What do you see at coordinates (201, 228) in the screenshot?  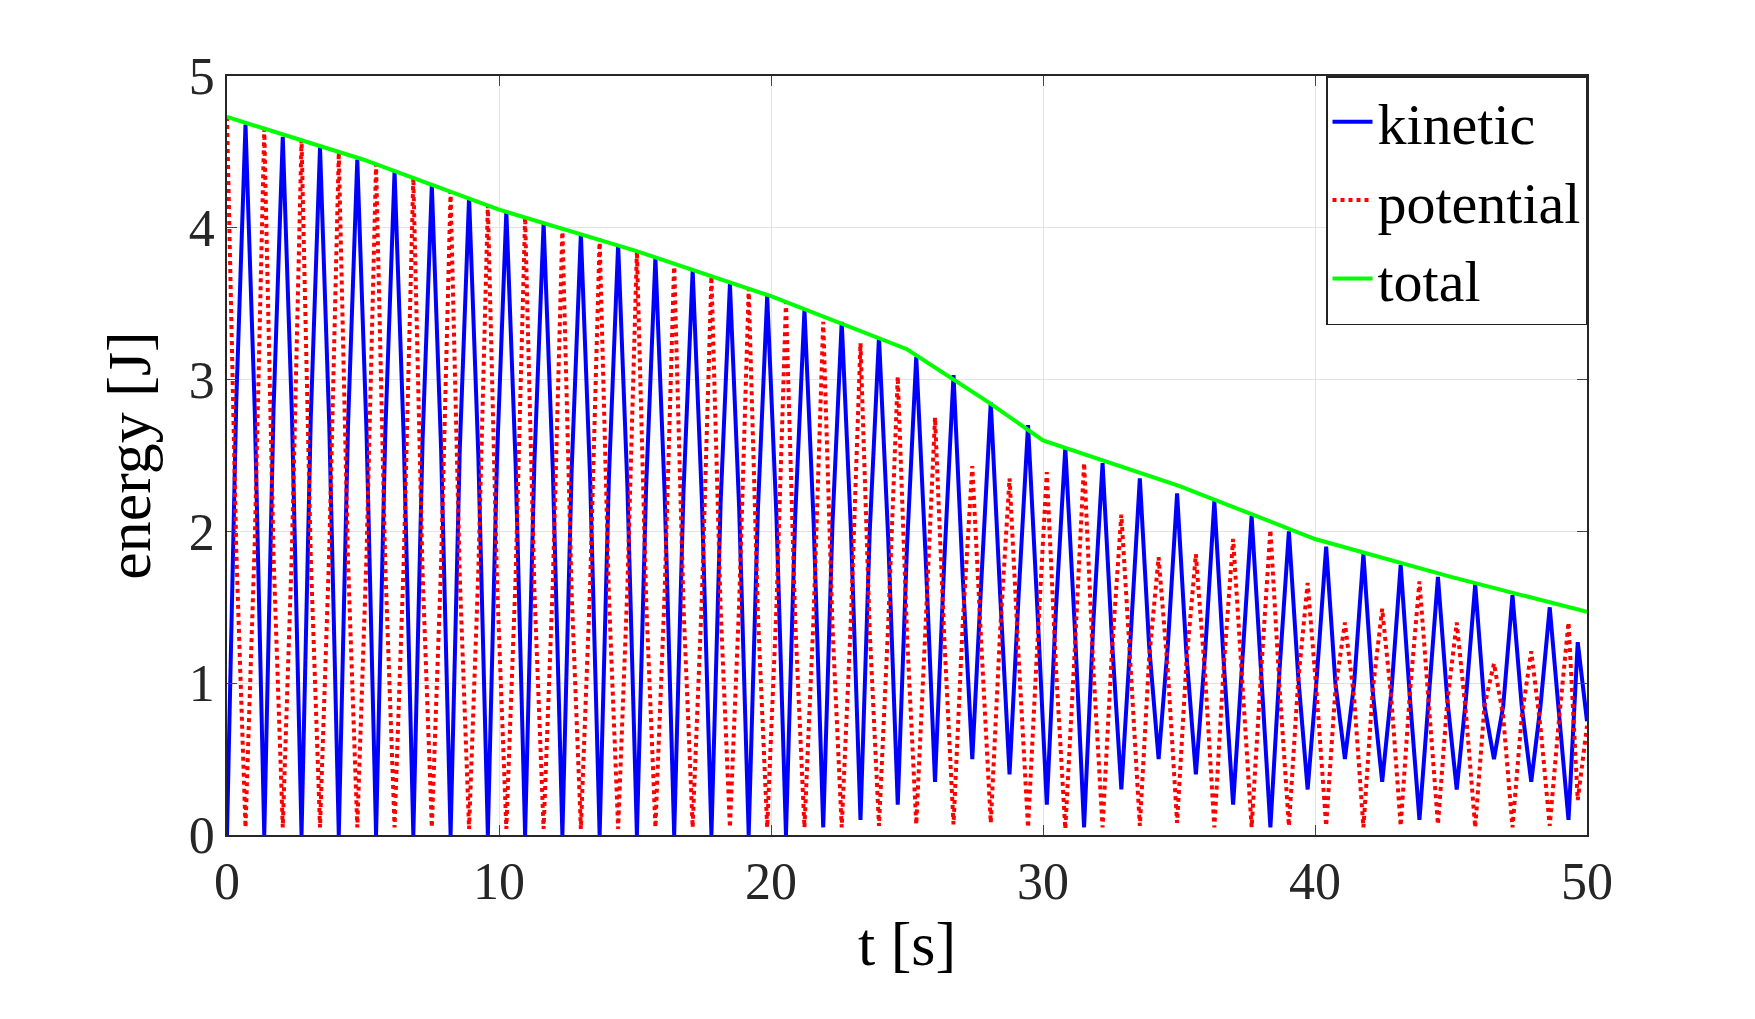 I see `y-tick-label: 4` at bounding box center [201, 228].